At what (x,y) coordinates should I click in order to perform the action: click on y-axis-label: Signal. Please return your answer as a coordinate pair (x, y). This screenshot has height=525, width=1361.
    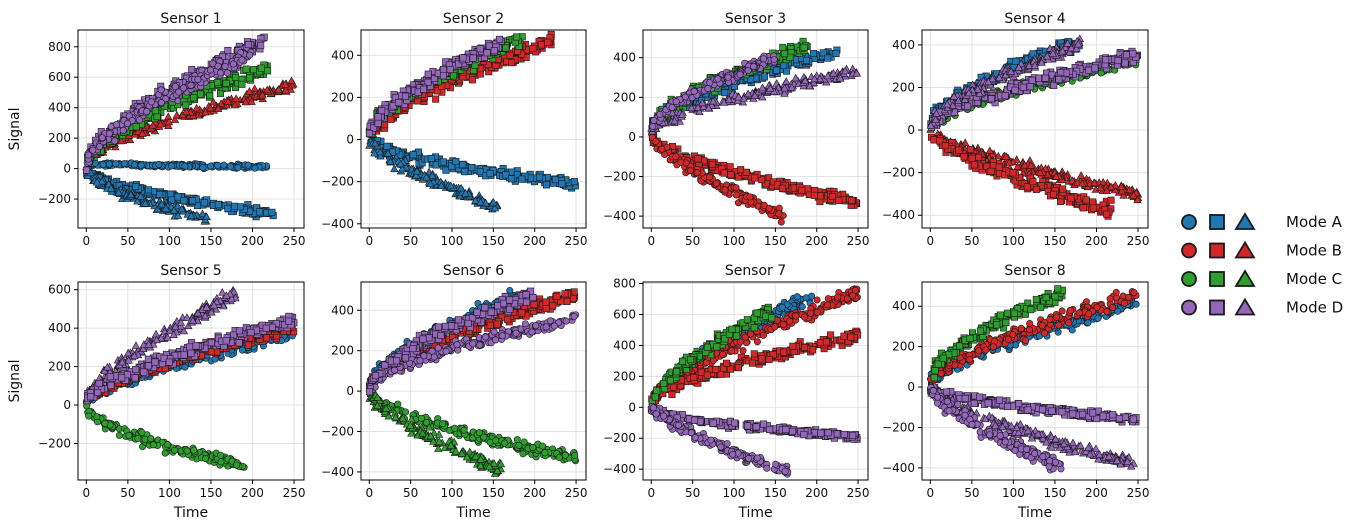
    Looking at the image, I should click on (15, 128).